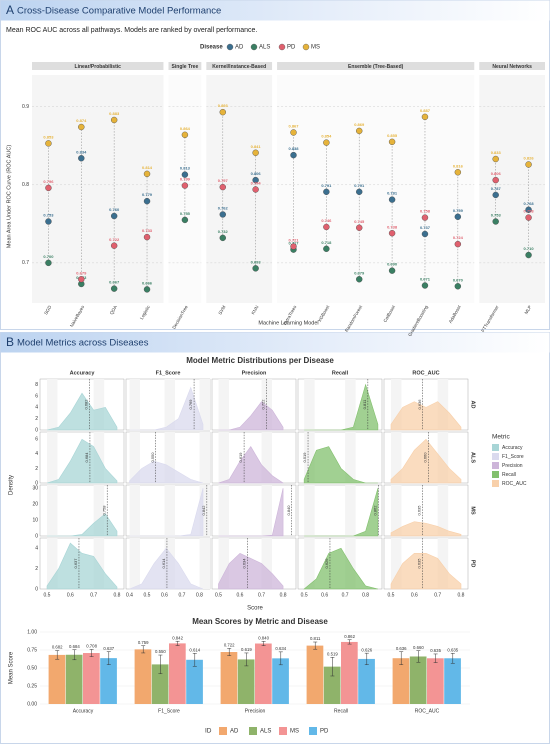  I want to click on mean-label: 0.635, so click(419, 563).